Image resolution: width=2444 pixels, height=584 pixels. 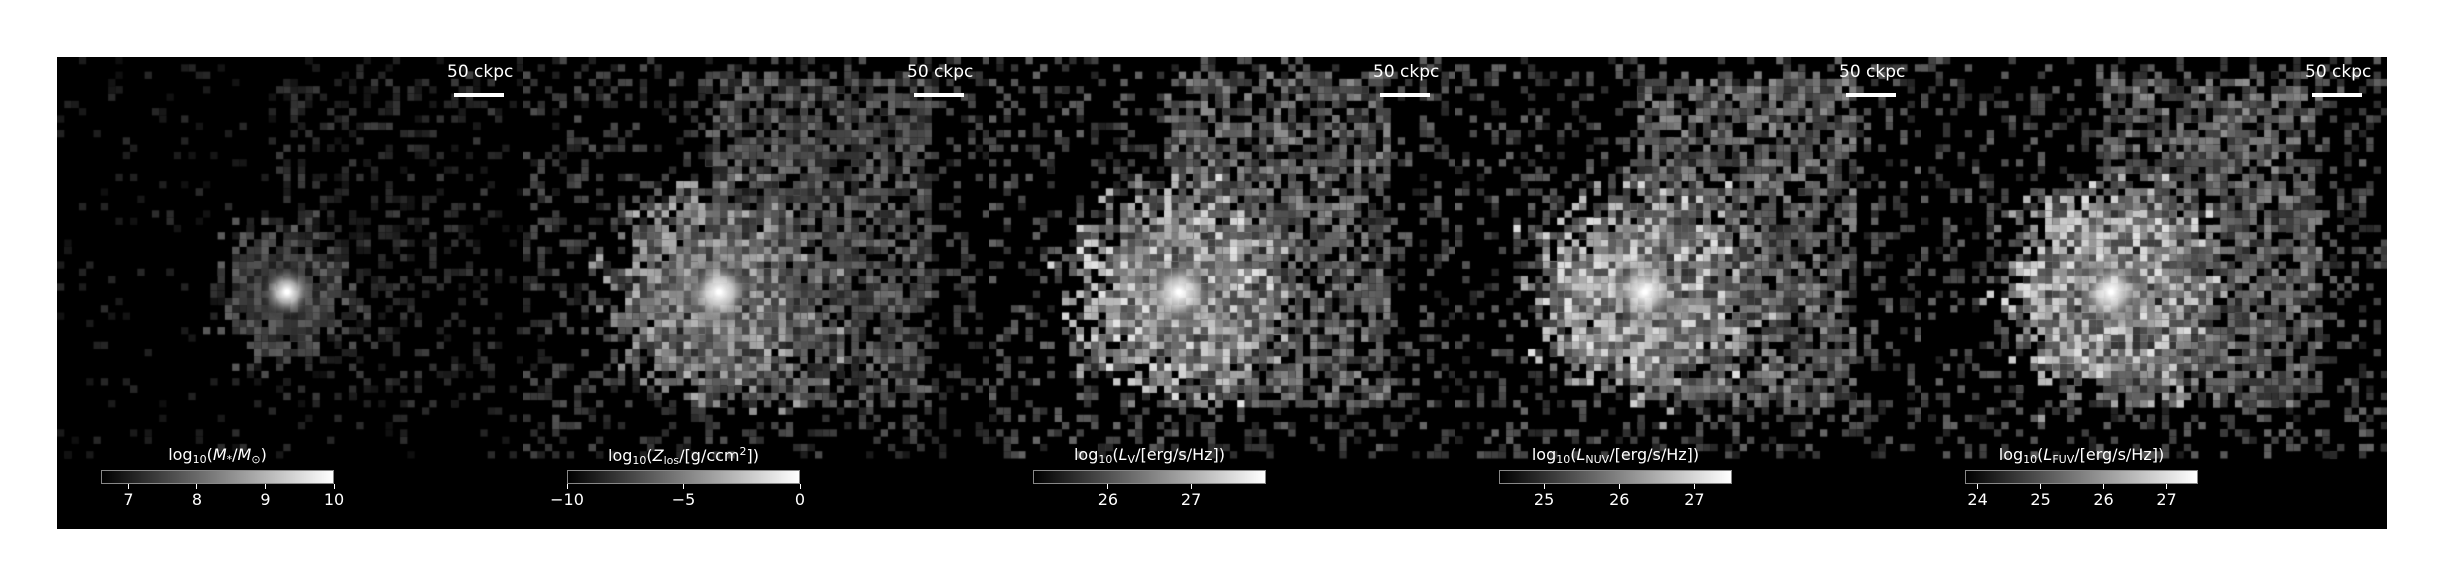 What do you see at coordinates (683, 456) in the screenshot?
I see `colorbar-label: log10(Zlos/[g/ccm2])` at bounding box center [683, 456].